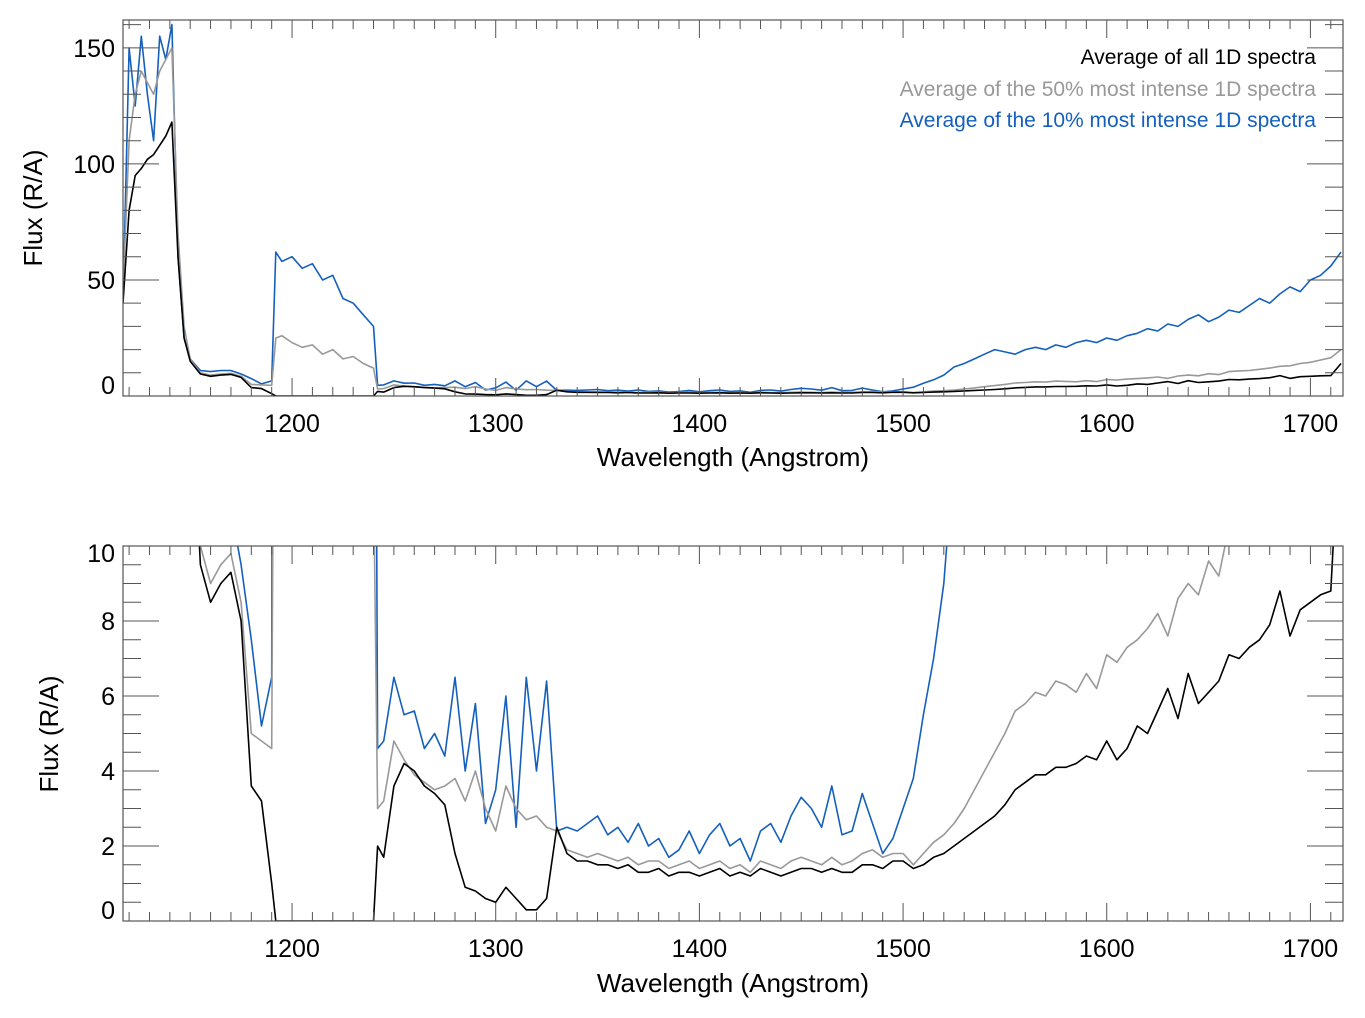  Describe the element at coordinates (101, 554) in the screenshot. I see `bottom-ytick-label: 10` at that location.